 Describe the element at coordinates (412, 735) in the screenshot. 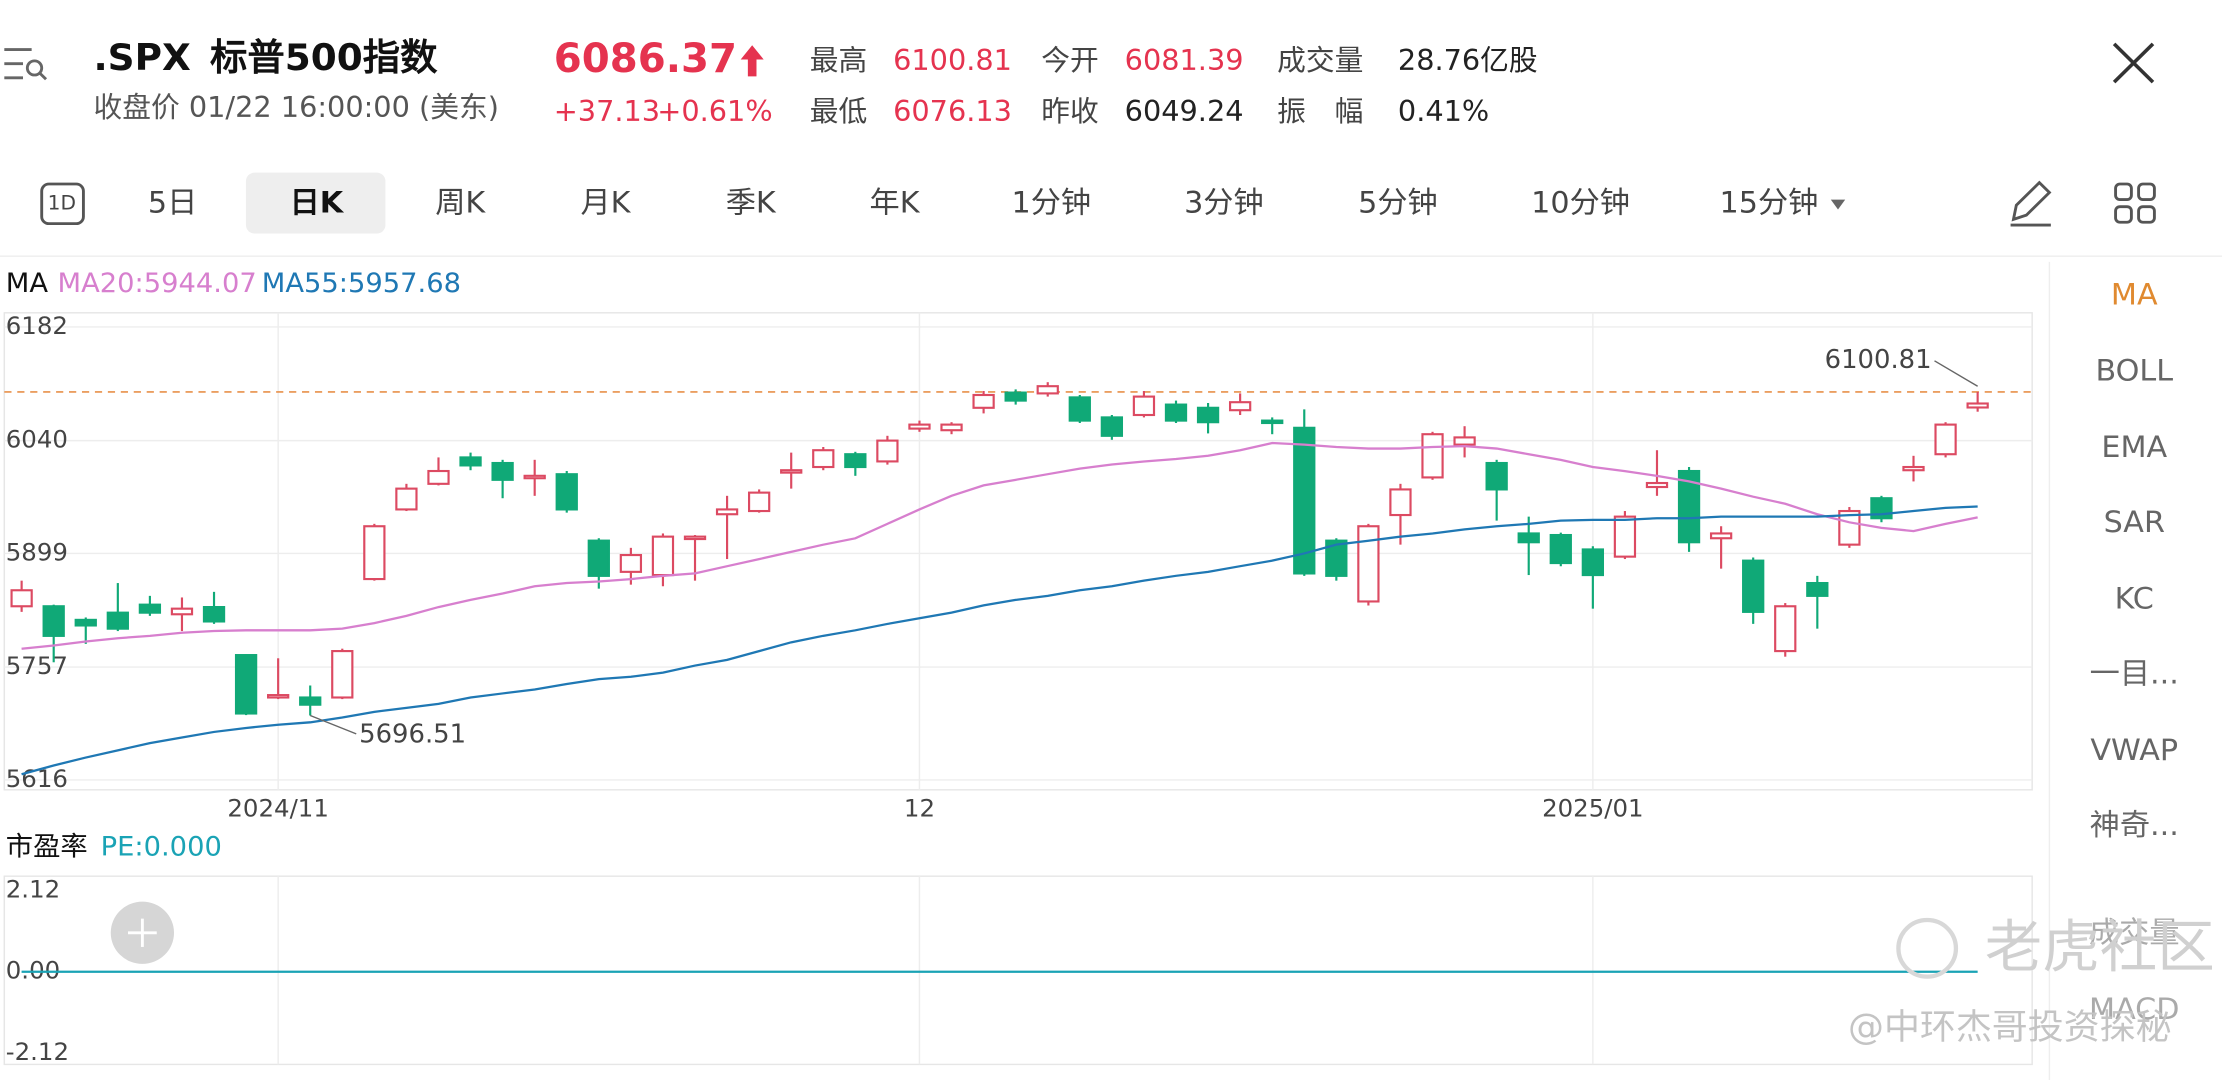

I see `low-label: 5696.51` at that location.